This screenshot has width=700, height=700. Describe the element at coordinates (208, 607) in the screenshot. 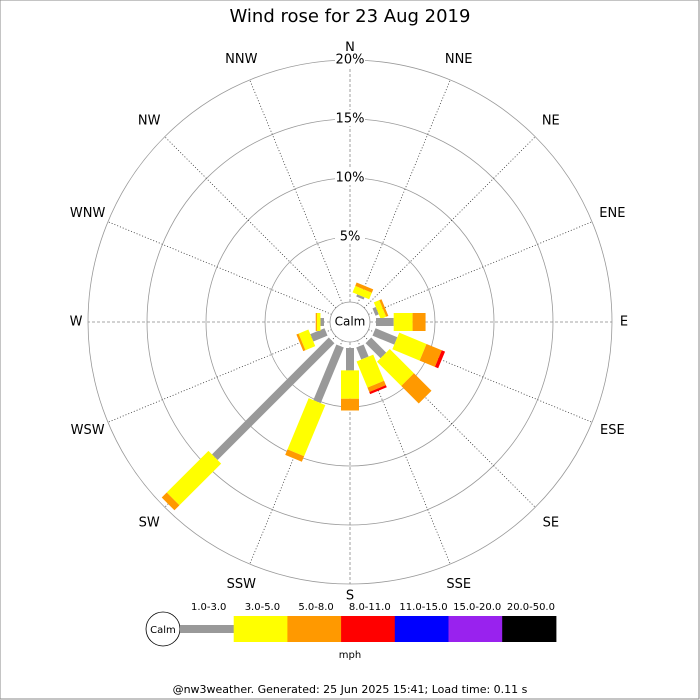

I see `legend-label: 1.0-3.0` at that location.